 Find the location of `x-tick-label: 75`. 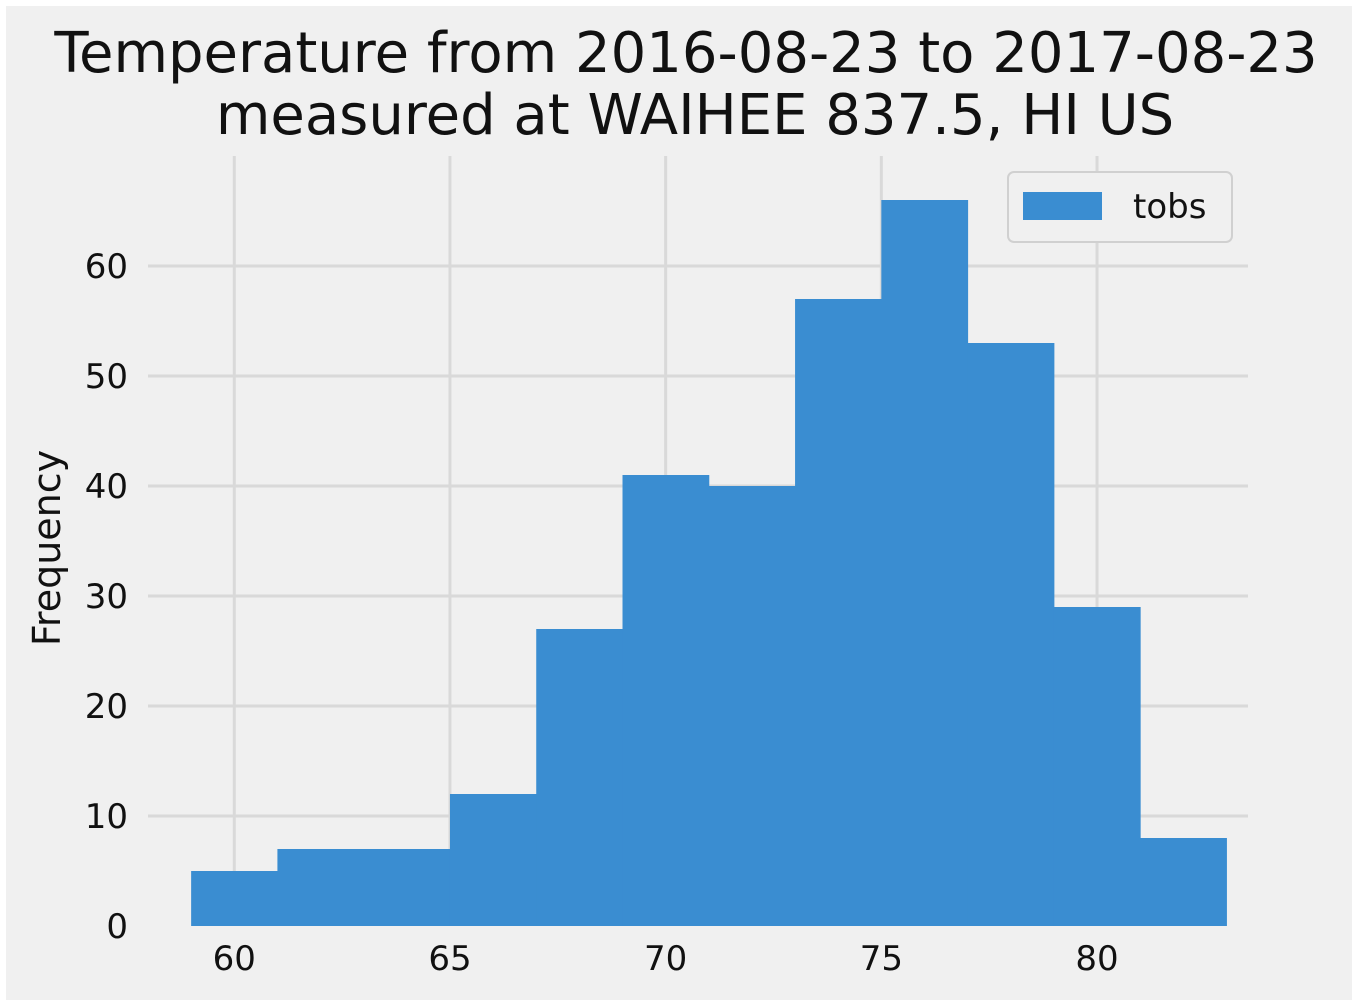

x-tick-label: 75 is located at coordinates (881, 959).